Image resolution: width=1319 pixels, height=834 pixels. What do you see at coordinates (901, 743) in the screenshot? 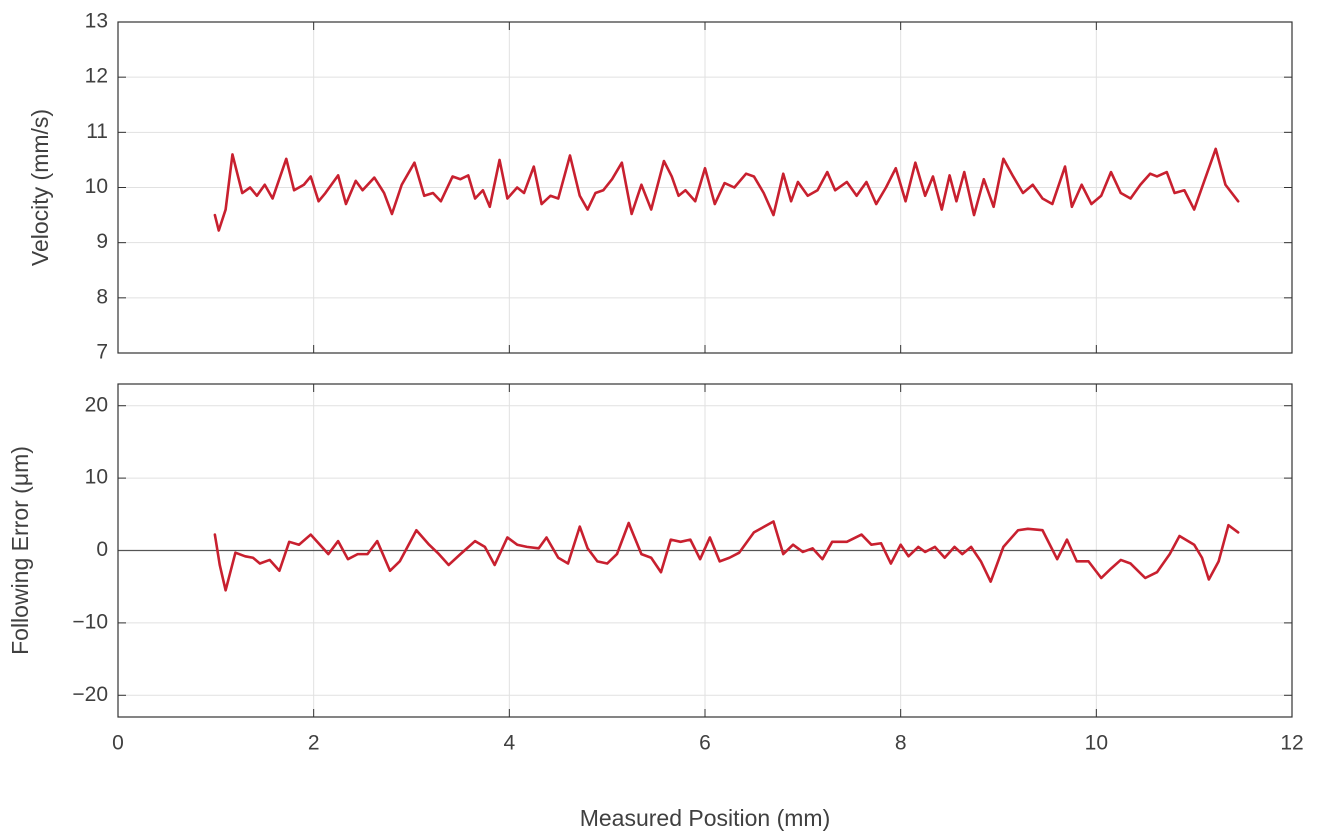
I see `x-tick-label: 8` at bounding box center [901, 743].